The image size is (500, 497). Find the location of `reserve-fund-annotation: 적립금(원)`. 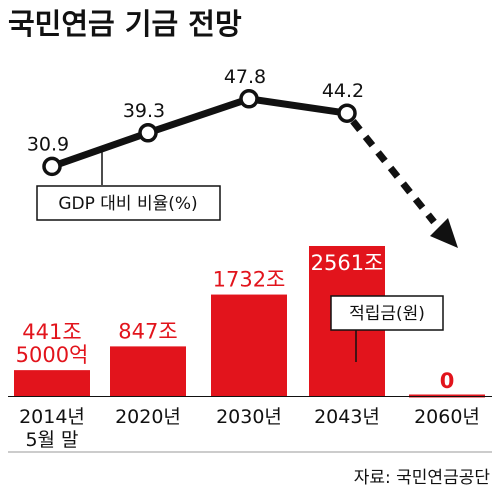

reserve-fund-annotation: 적립금(원) is located at coordinates (387, 328).